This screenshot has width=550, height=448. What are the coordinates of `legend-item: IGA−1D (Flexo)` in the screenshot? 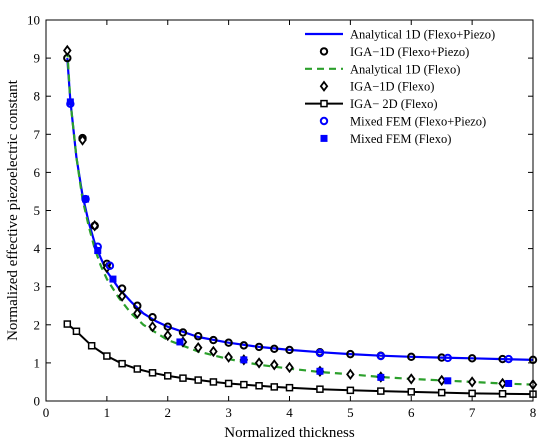 It's located at (376, 87).